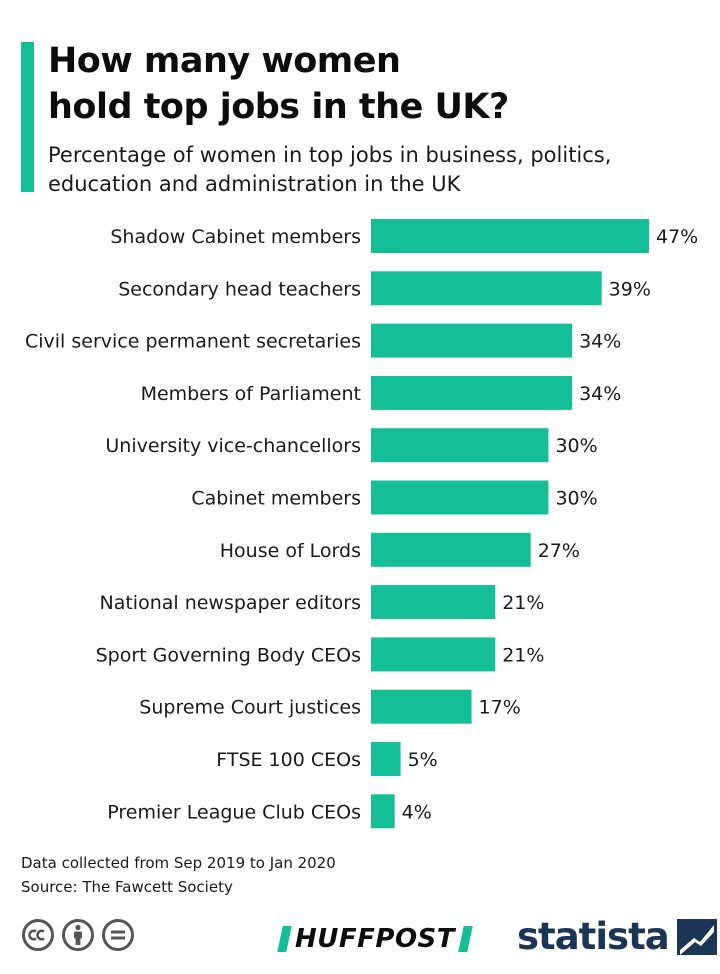  I want to click on category-label: Shadow Cabinet members, so click(235, 237).